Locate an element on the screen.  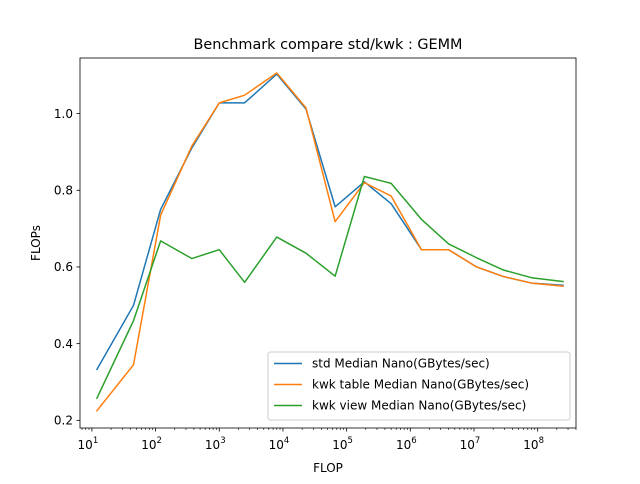
y-tick-label: 0.2 is located at coordinates (63, 421).